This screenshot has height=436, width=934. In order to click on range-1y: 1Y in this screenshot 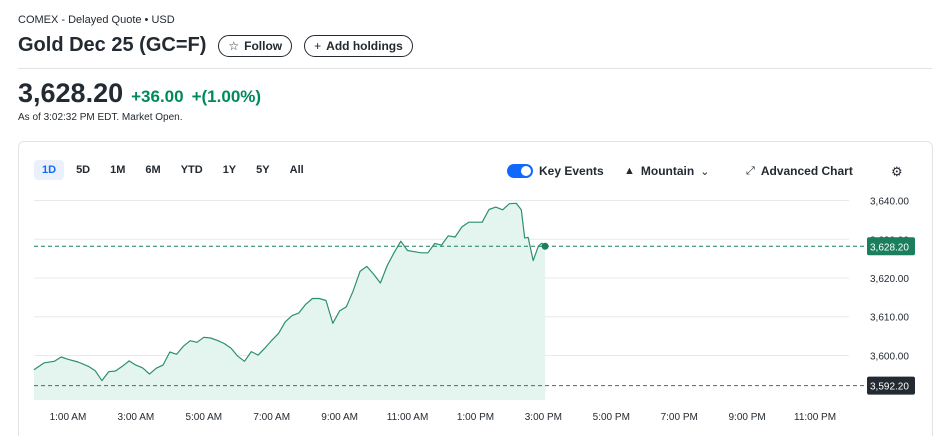, I will do `click(229, 170)`.